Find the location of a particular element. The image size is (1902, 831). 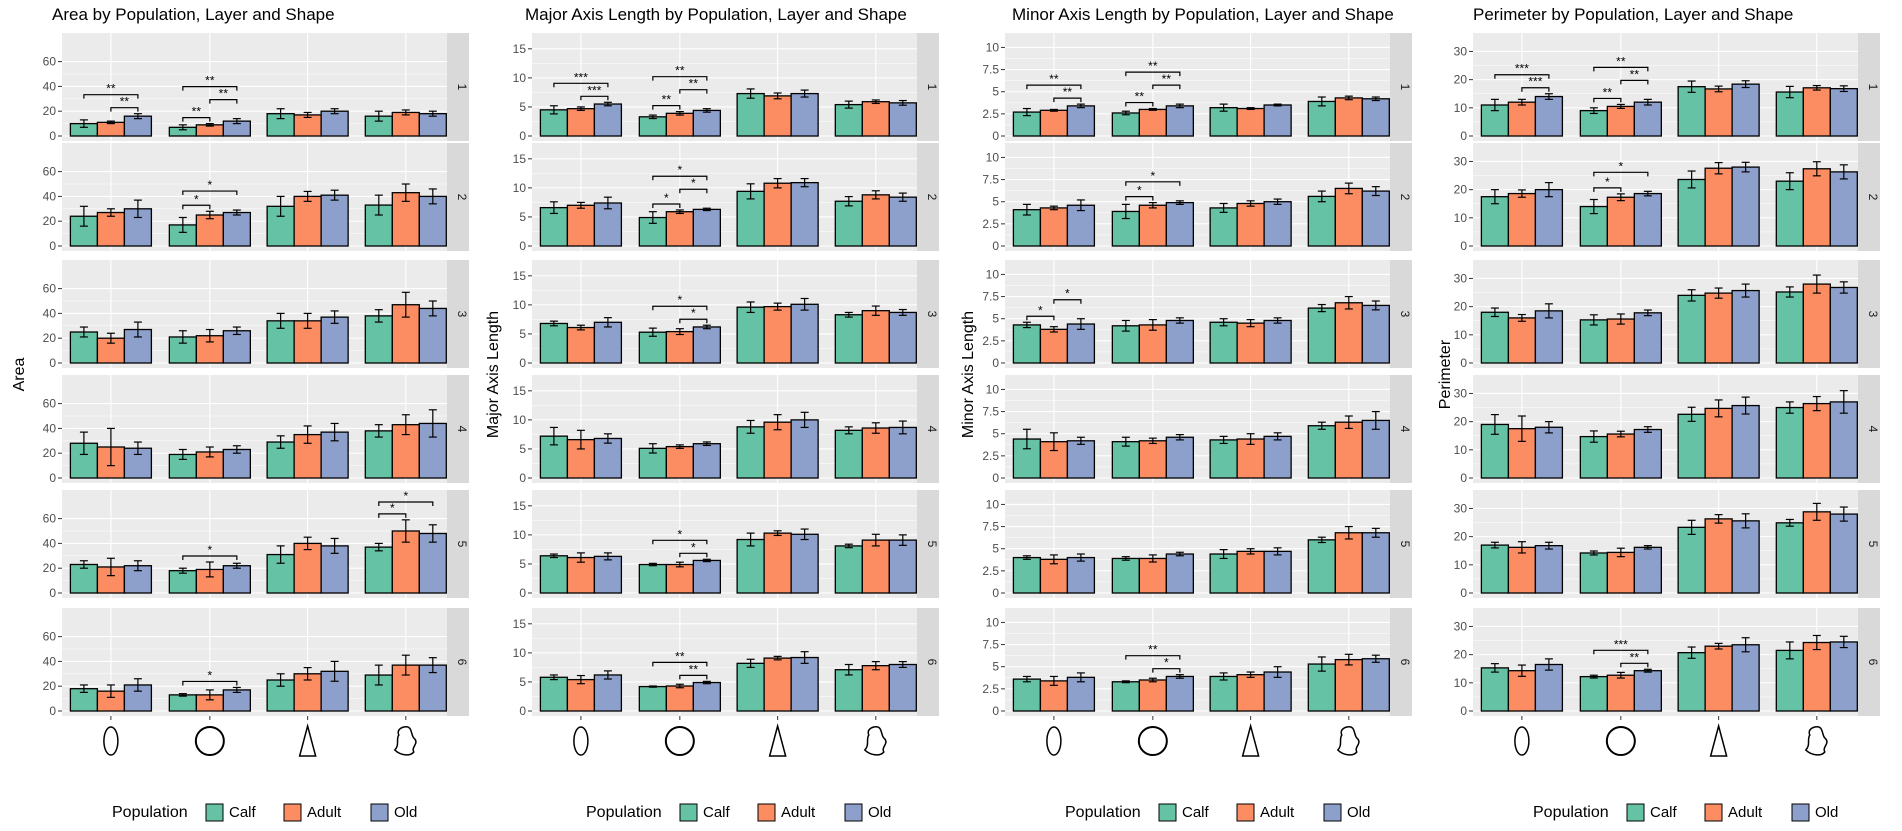

y-tick-label: 15 is located at coordinates (520, 506).